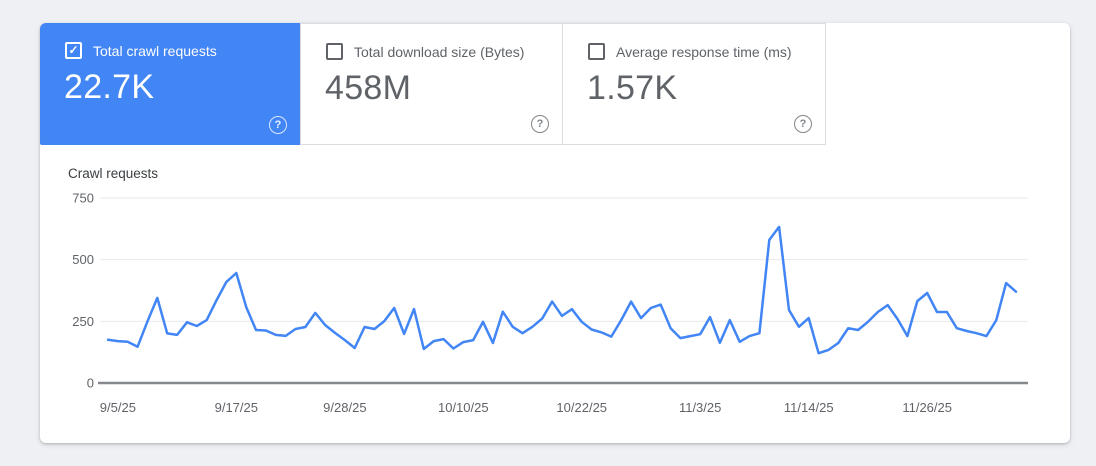 This screenshot has width=1096, height=466. I want to click on x-tick-label: 11/3/25, so click(700, 407).